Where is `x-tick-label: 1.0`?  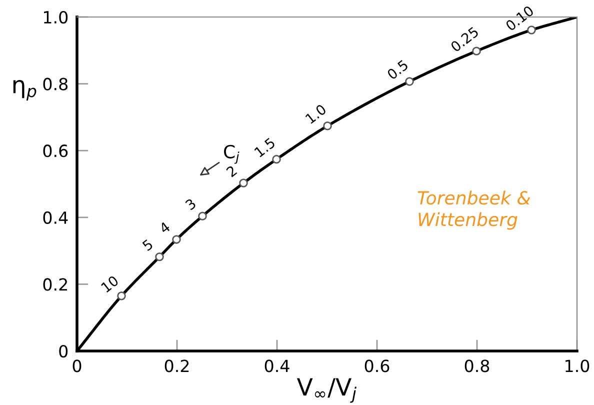
x-tick-label: 1.0 is located at coordinates (578, 366).